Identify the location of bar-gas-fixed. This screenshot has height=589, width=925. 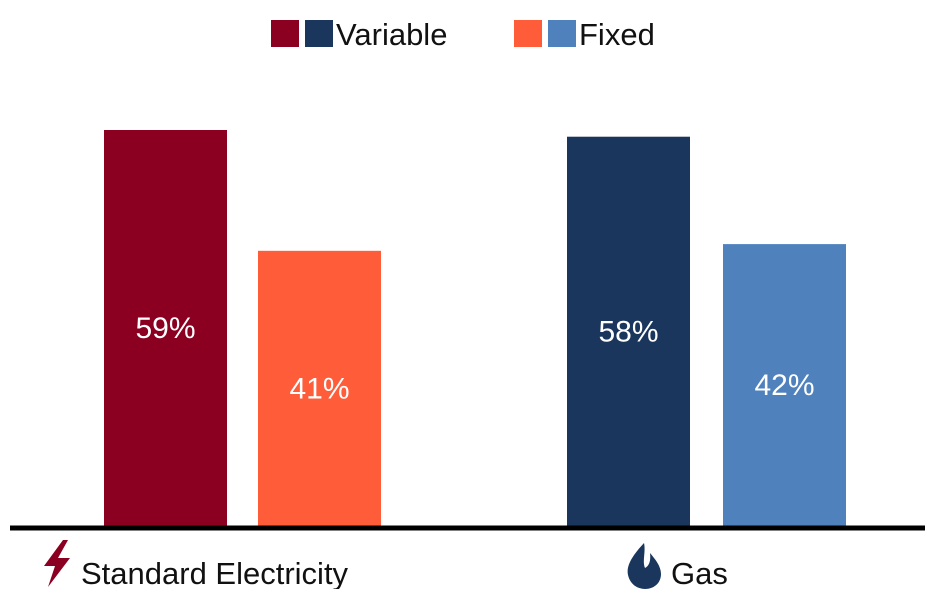
(784, 385).